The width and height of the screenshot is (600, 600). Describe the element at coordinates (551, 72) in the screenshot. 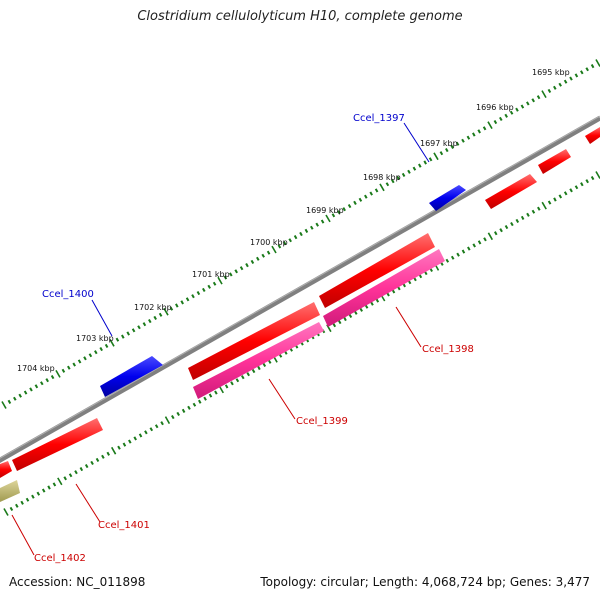

I see `scale-label-1695: 1695 kbp` at that location.